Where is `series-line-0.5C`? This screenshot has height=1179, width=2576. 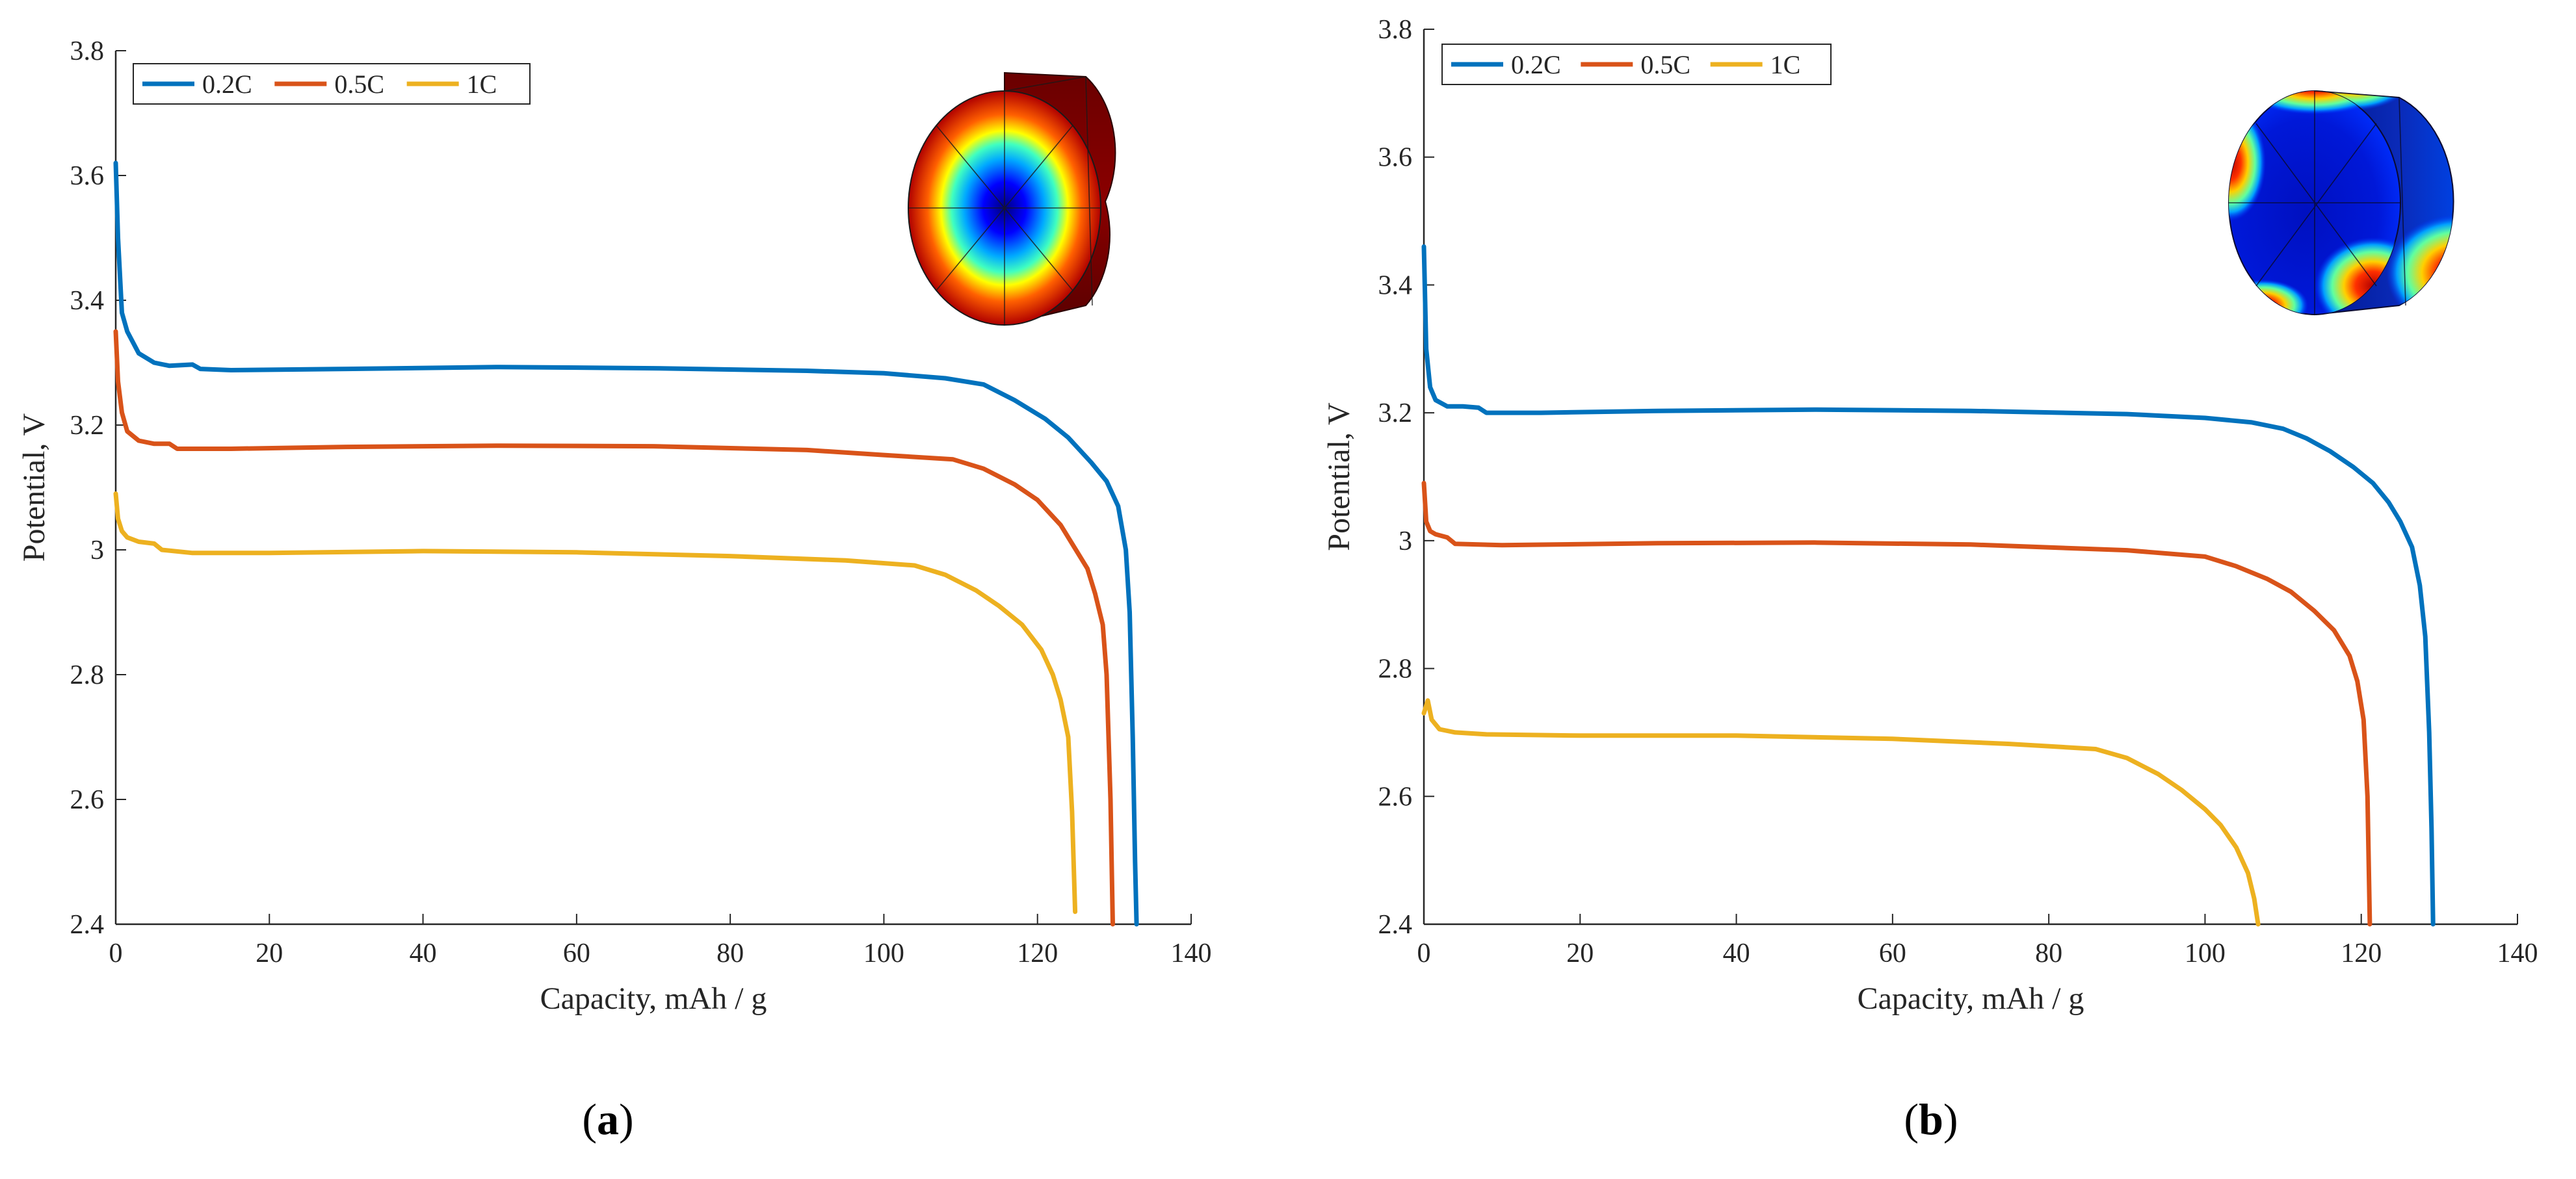 series-line-0.5C is located at coordinates (1896, 703).